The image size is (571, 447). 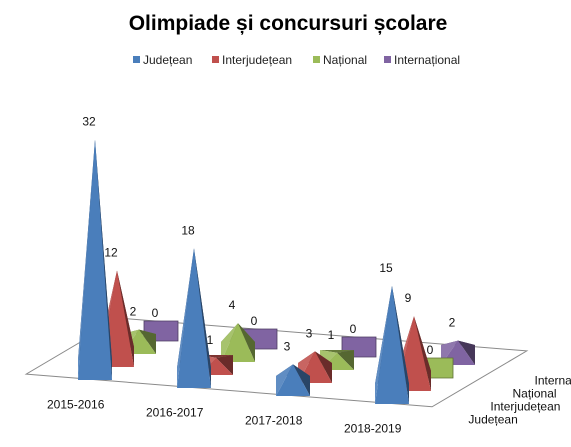 I want to click on category-label: 2016-2017, so click(x=175, y=412).